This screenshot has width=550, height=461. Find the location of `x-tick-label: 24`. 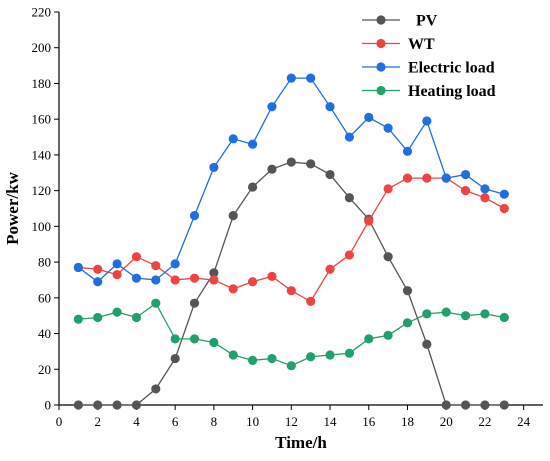

x-tick-label: 24 is located at coordinates (524, 421).